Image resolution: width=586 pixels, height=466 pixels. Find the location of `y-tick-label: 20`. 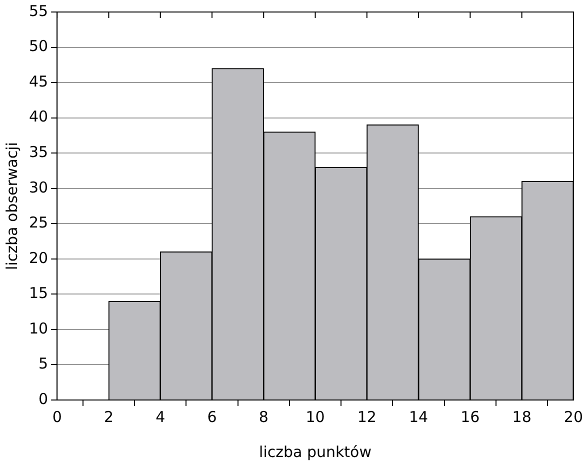

y-tick-label: 20 is located at coordinates (38, 257).